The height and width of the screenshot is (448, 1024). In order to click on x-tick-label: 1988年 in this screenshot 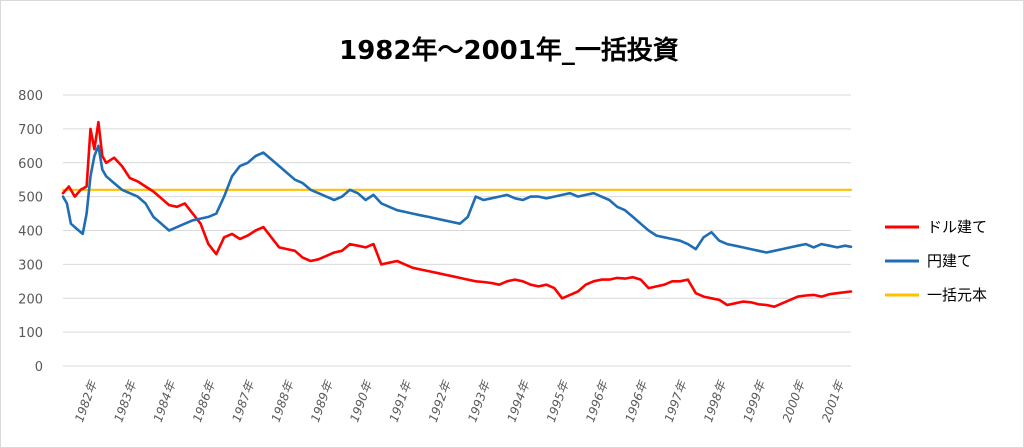, I will do `click(283, 400)`.